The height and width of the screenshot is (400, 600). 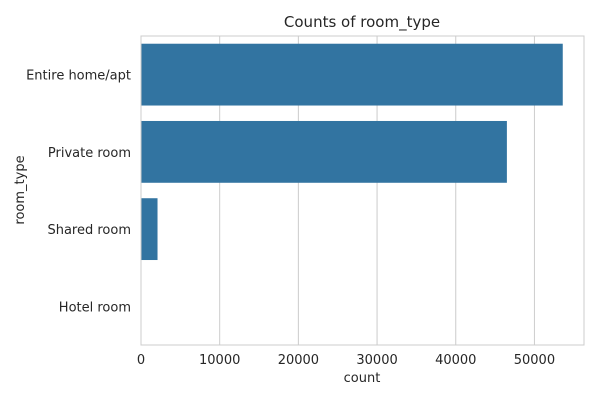 I want to click on x-tick-label: 20000, so click(x=298, y=360).